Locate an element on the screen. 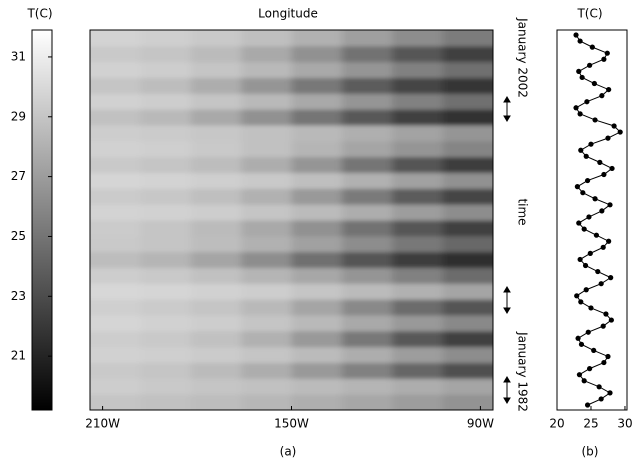 Image resolution: width=638 pixels, height=461 pixels. colorbar-tick-label: 29 is located at coordinates (18, 116).